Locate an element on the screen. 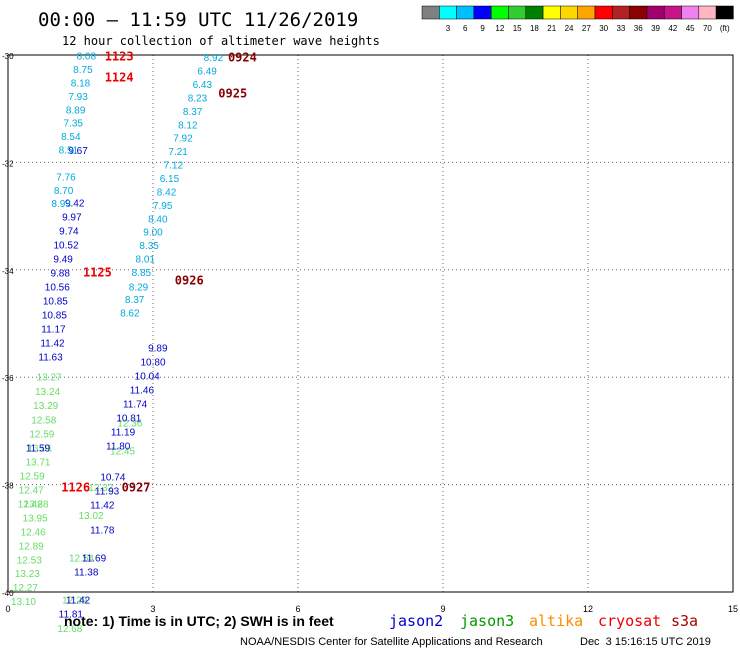  legend-swatch-label: 70 is located at coordinates (707, 28).